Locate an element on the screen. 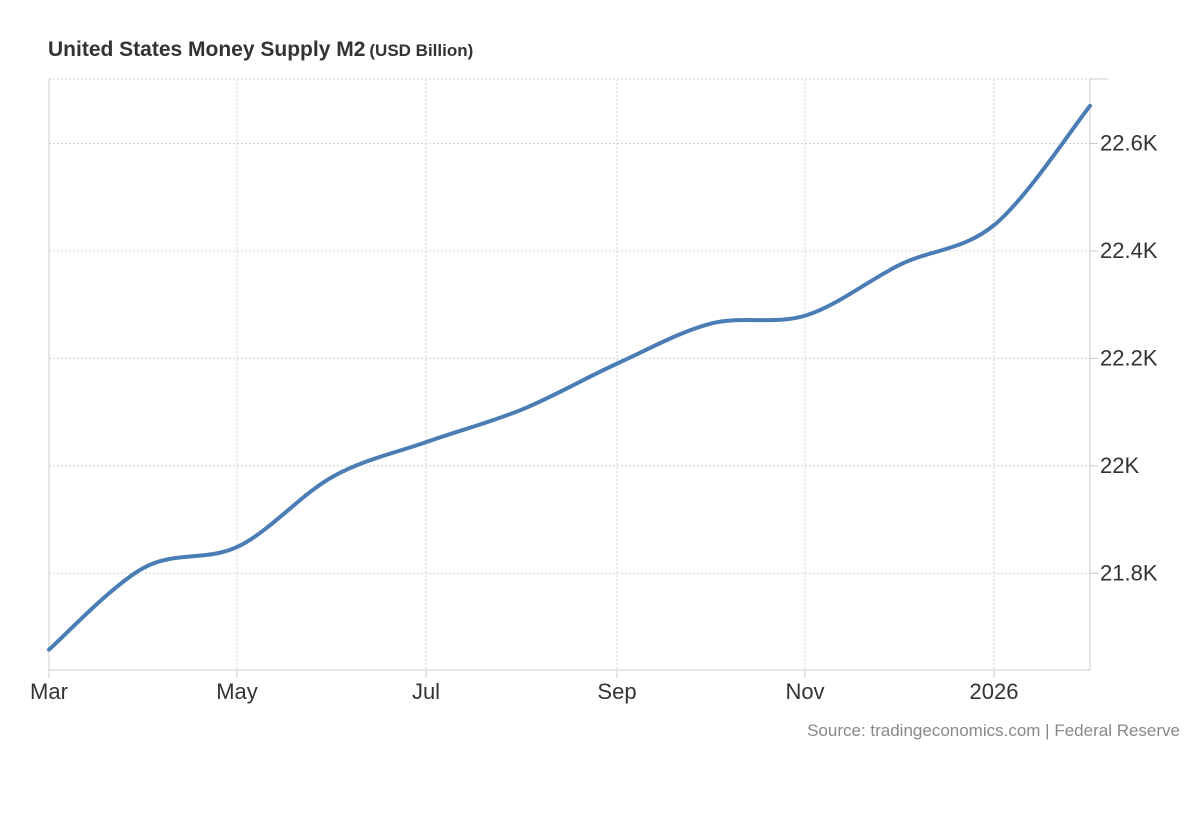 The width and height of the screenshot is (1200, 820). chart-title-text: United States Money Supply M2 is located at coordinates (207, 49).